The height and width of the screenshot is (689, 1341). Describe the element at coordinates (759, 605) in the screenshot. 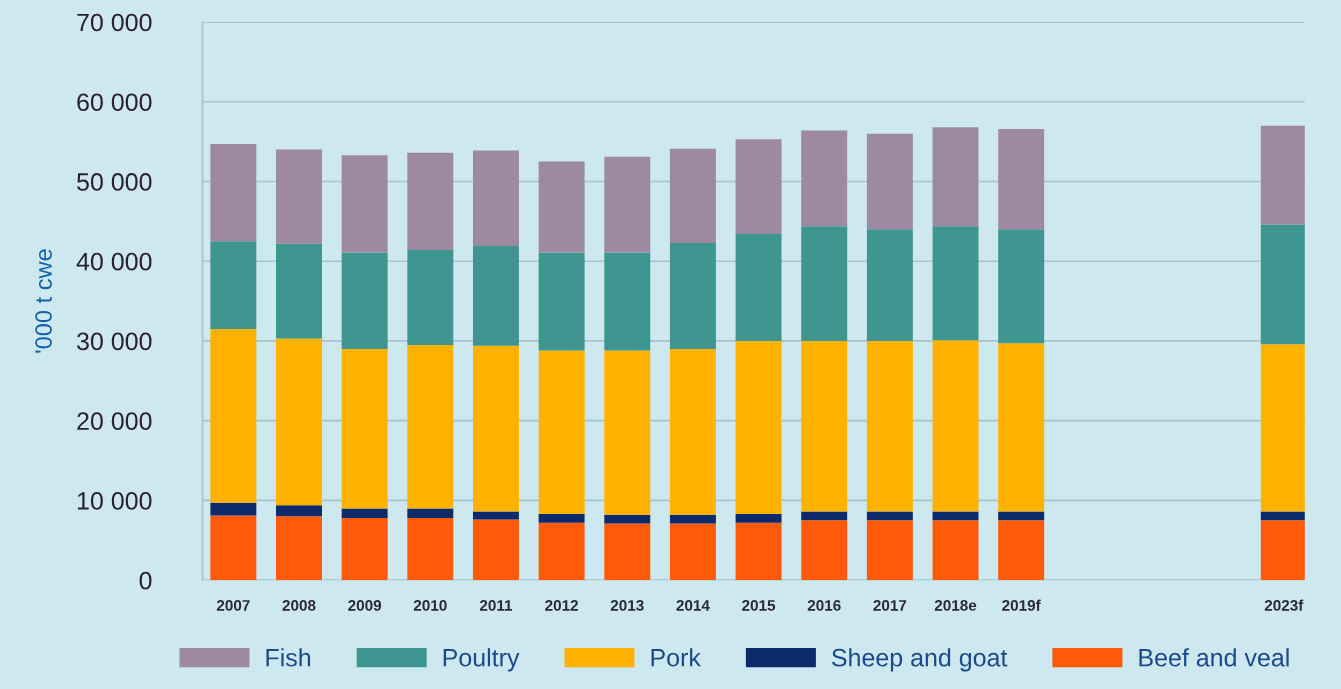

I see `x-tick-label: 2015` at that location.